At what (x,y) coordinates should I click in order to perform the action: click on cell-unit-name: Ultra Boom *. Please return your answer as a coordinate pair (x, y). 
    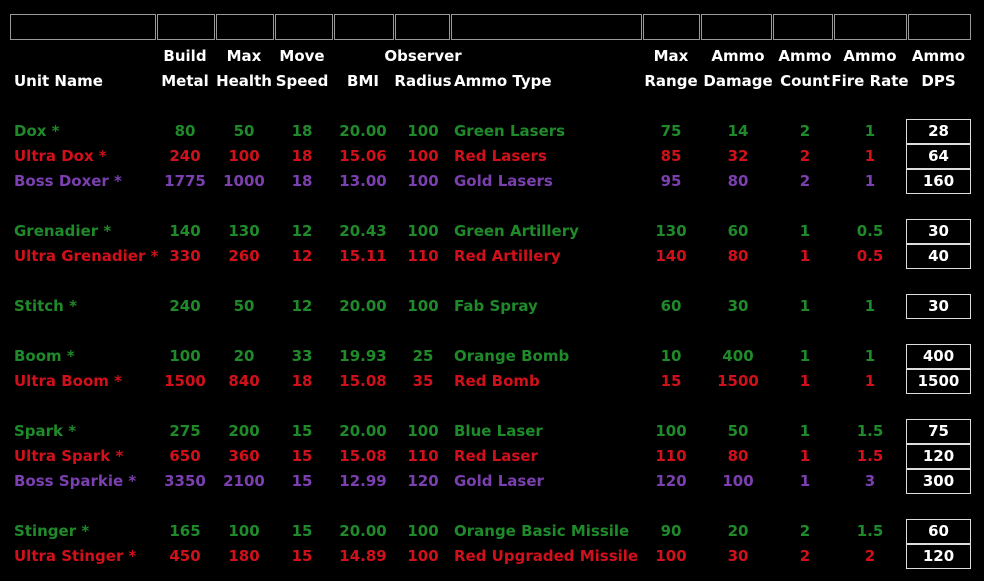
    Looking at the image, I should click on (68, 381).